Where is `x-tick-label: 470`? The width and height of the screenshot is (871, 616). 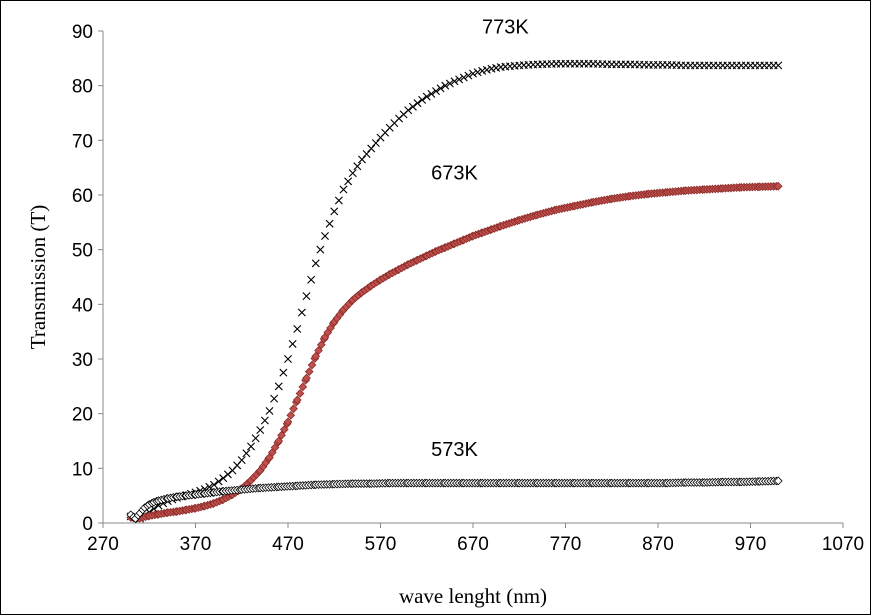
x-tick-label: 470 is located at coordinates (288, 544).